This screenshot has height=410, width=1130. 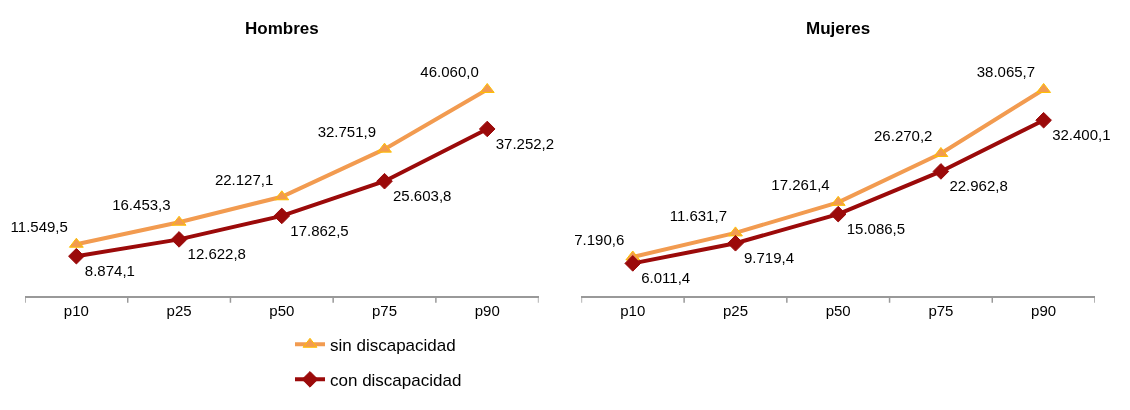 I want to click on data-label: 15.086,5, so click(x=876, y=228).